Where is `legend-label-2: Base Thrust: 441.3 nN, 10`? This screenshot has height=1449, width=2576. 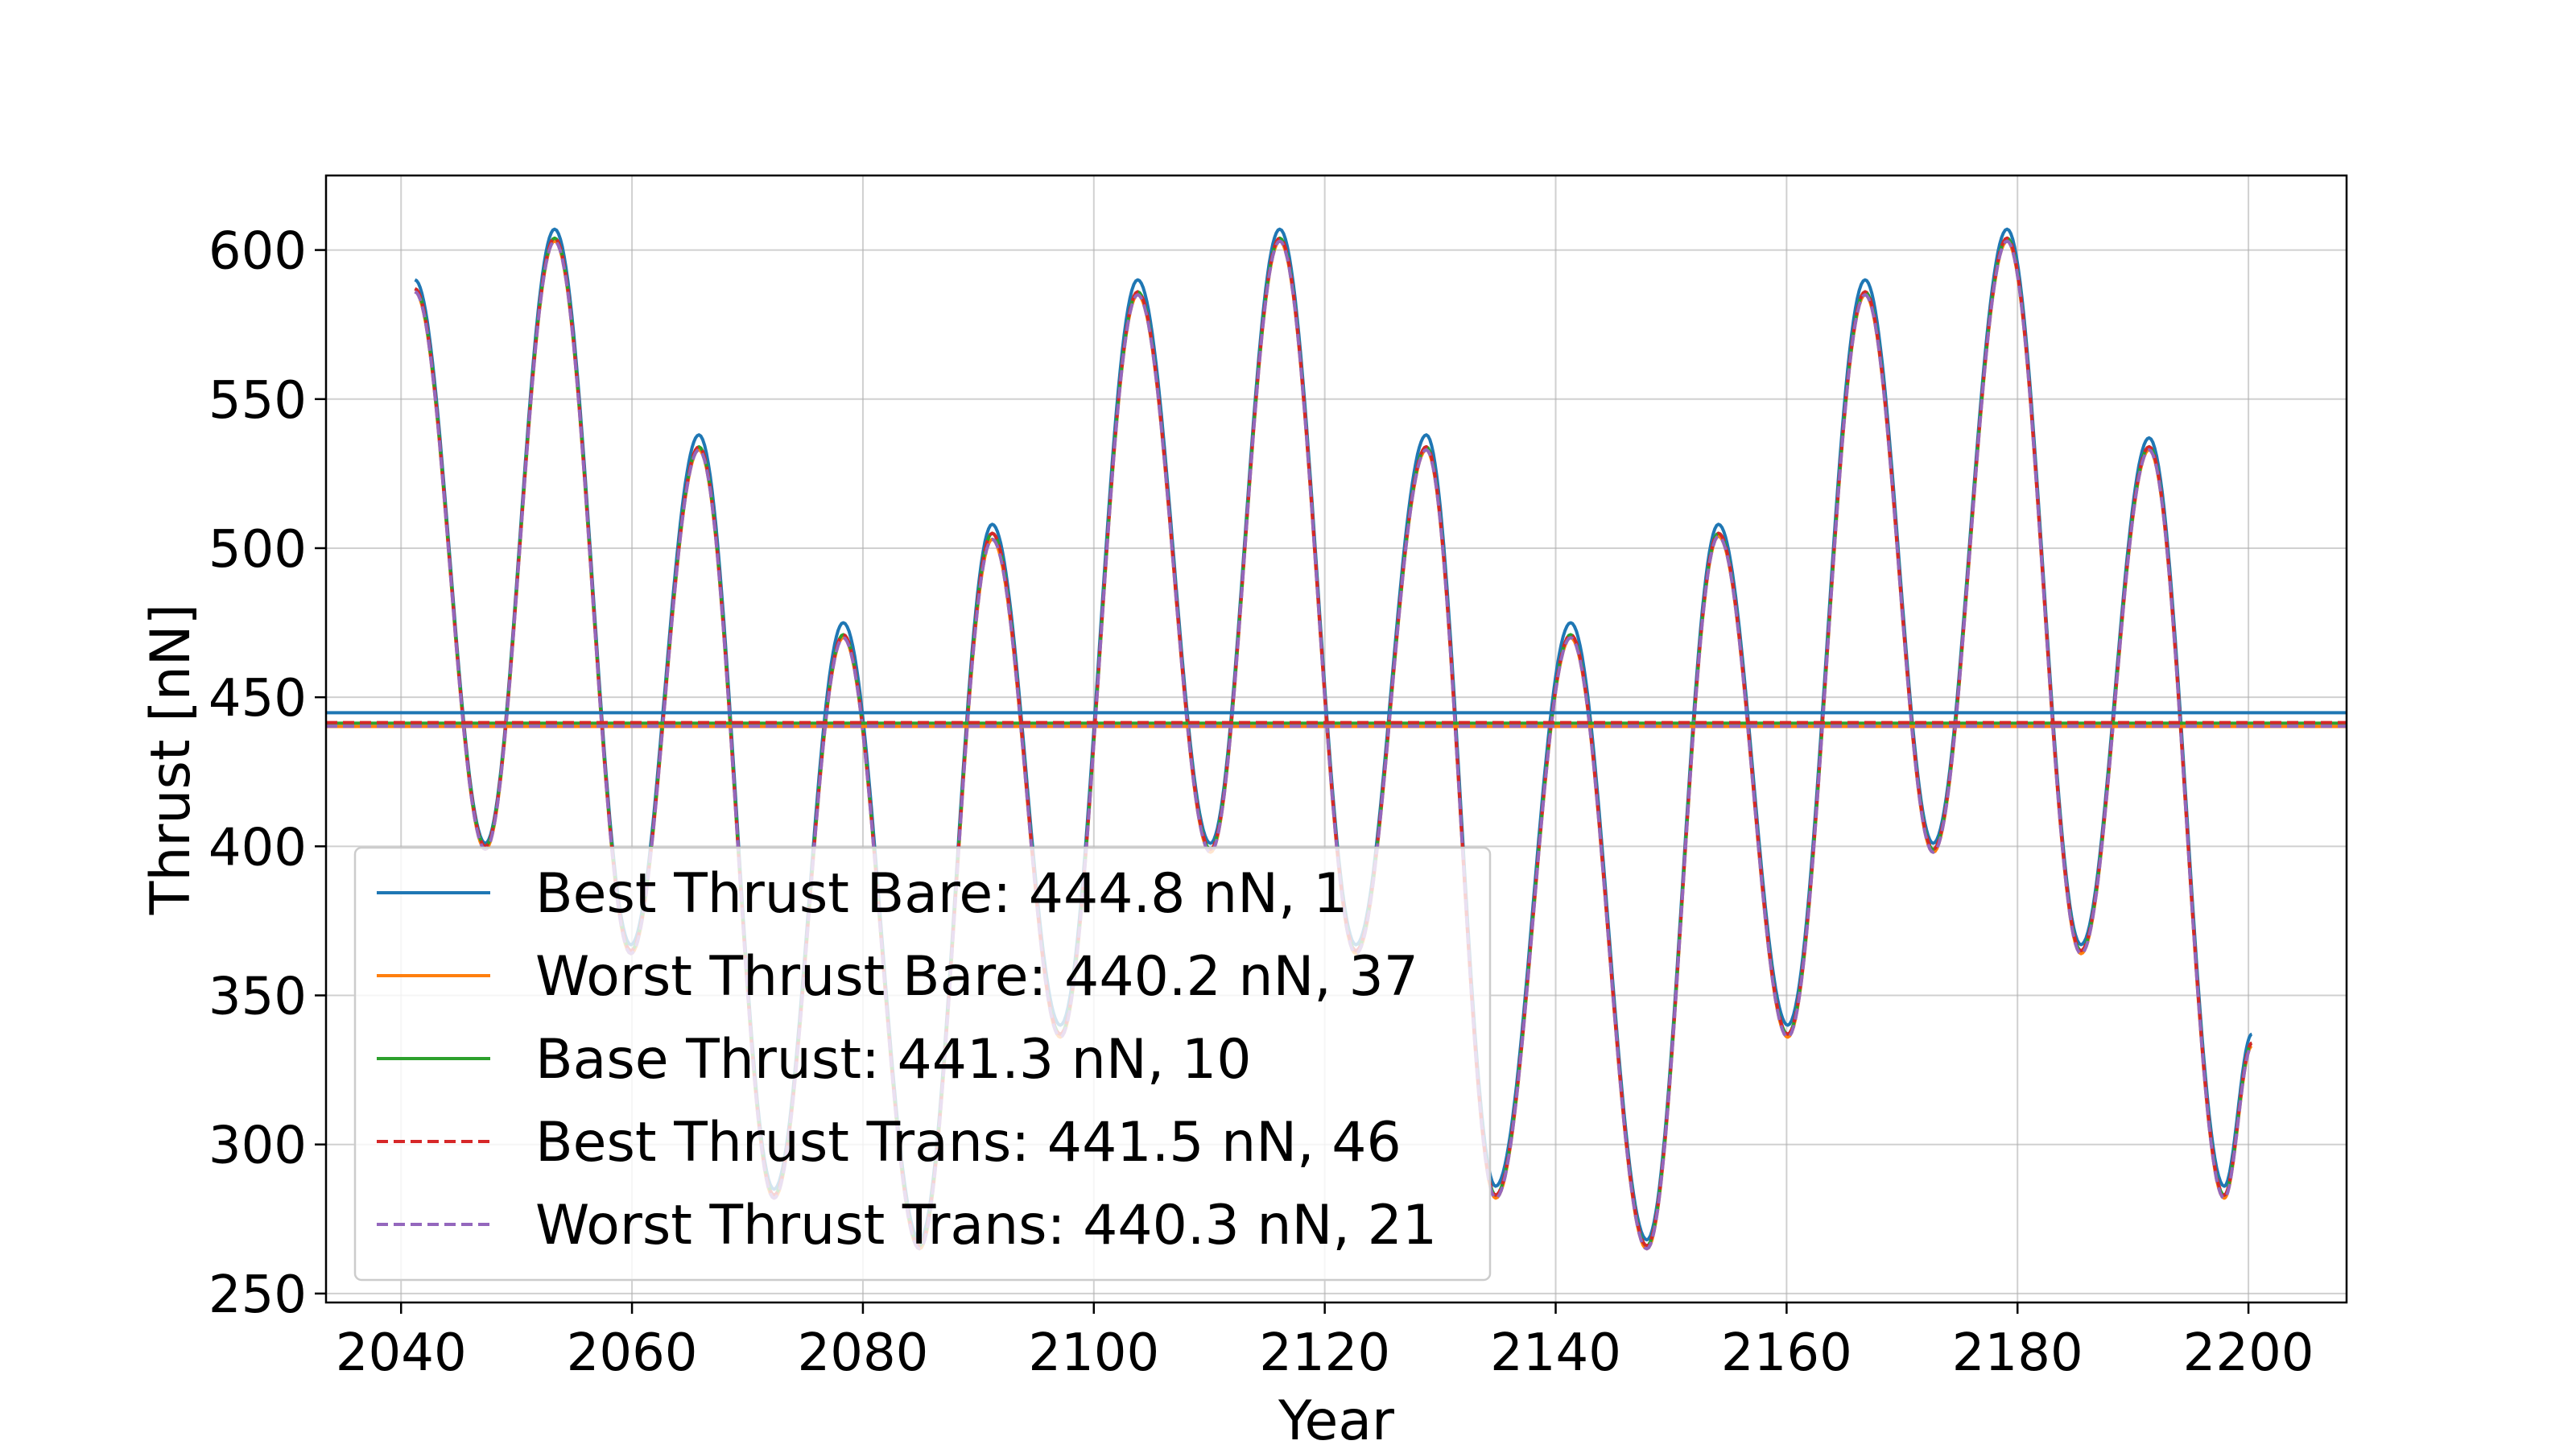
legend-label-2: Base Thrust: 441.3 nN, 10 is located at coordinates (893, 1060).